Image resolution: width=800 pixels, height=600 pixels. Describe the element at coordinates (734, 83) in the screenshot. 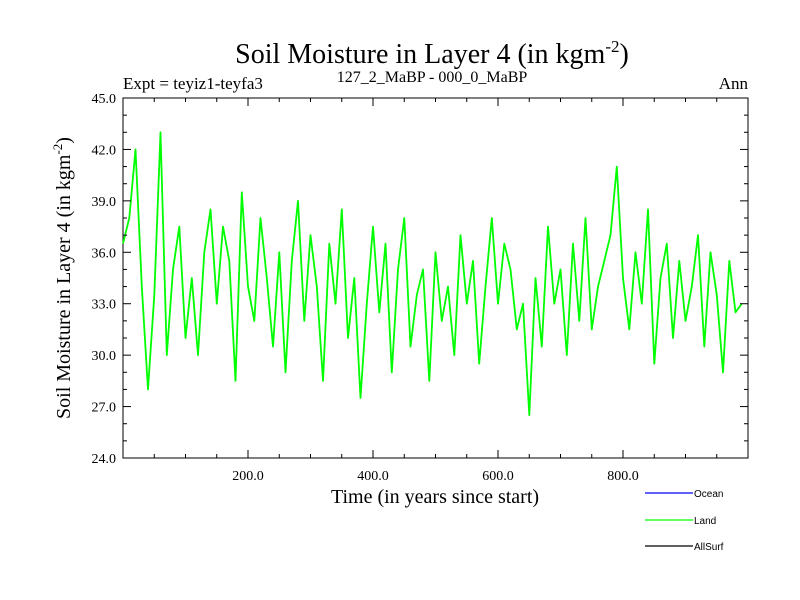

I see `season-label: Ann` at that location.